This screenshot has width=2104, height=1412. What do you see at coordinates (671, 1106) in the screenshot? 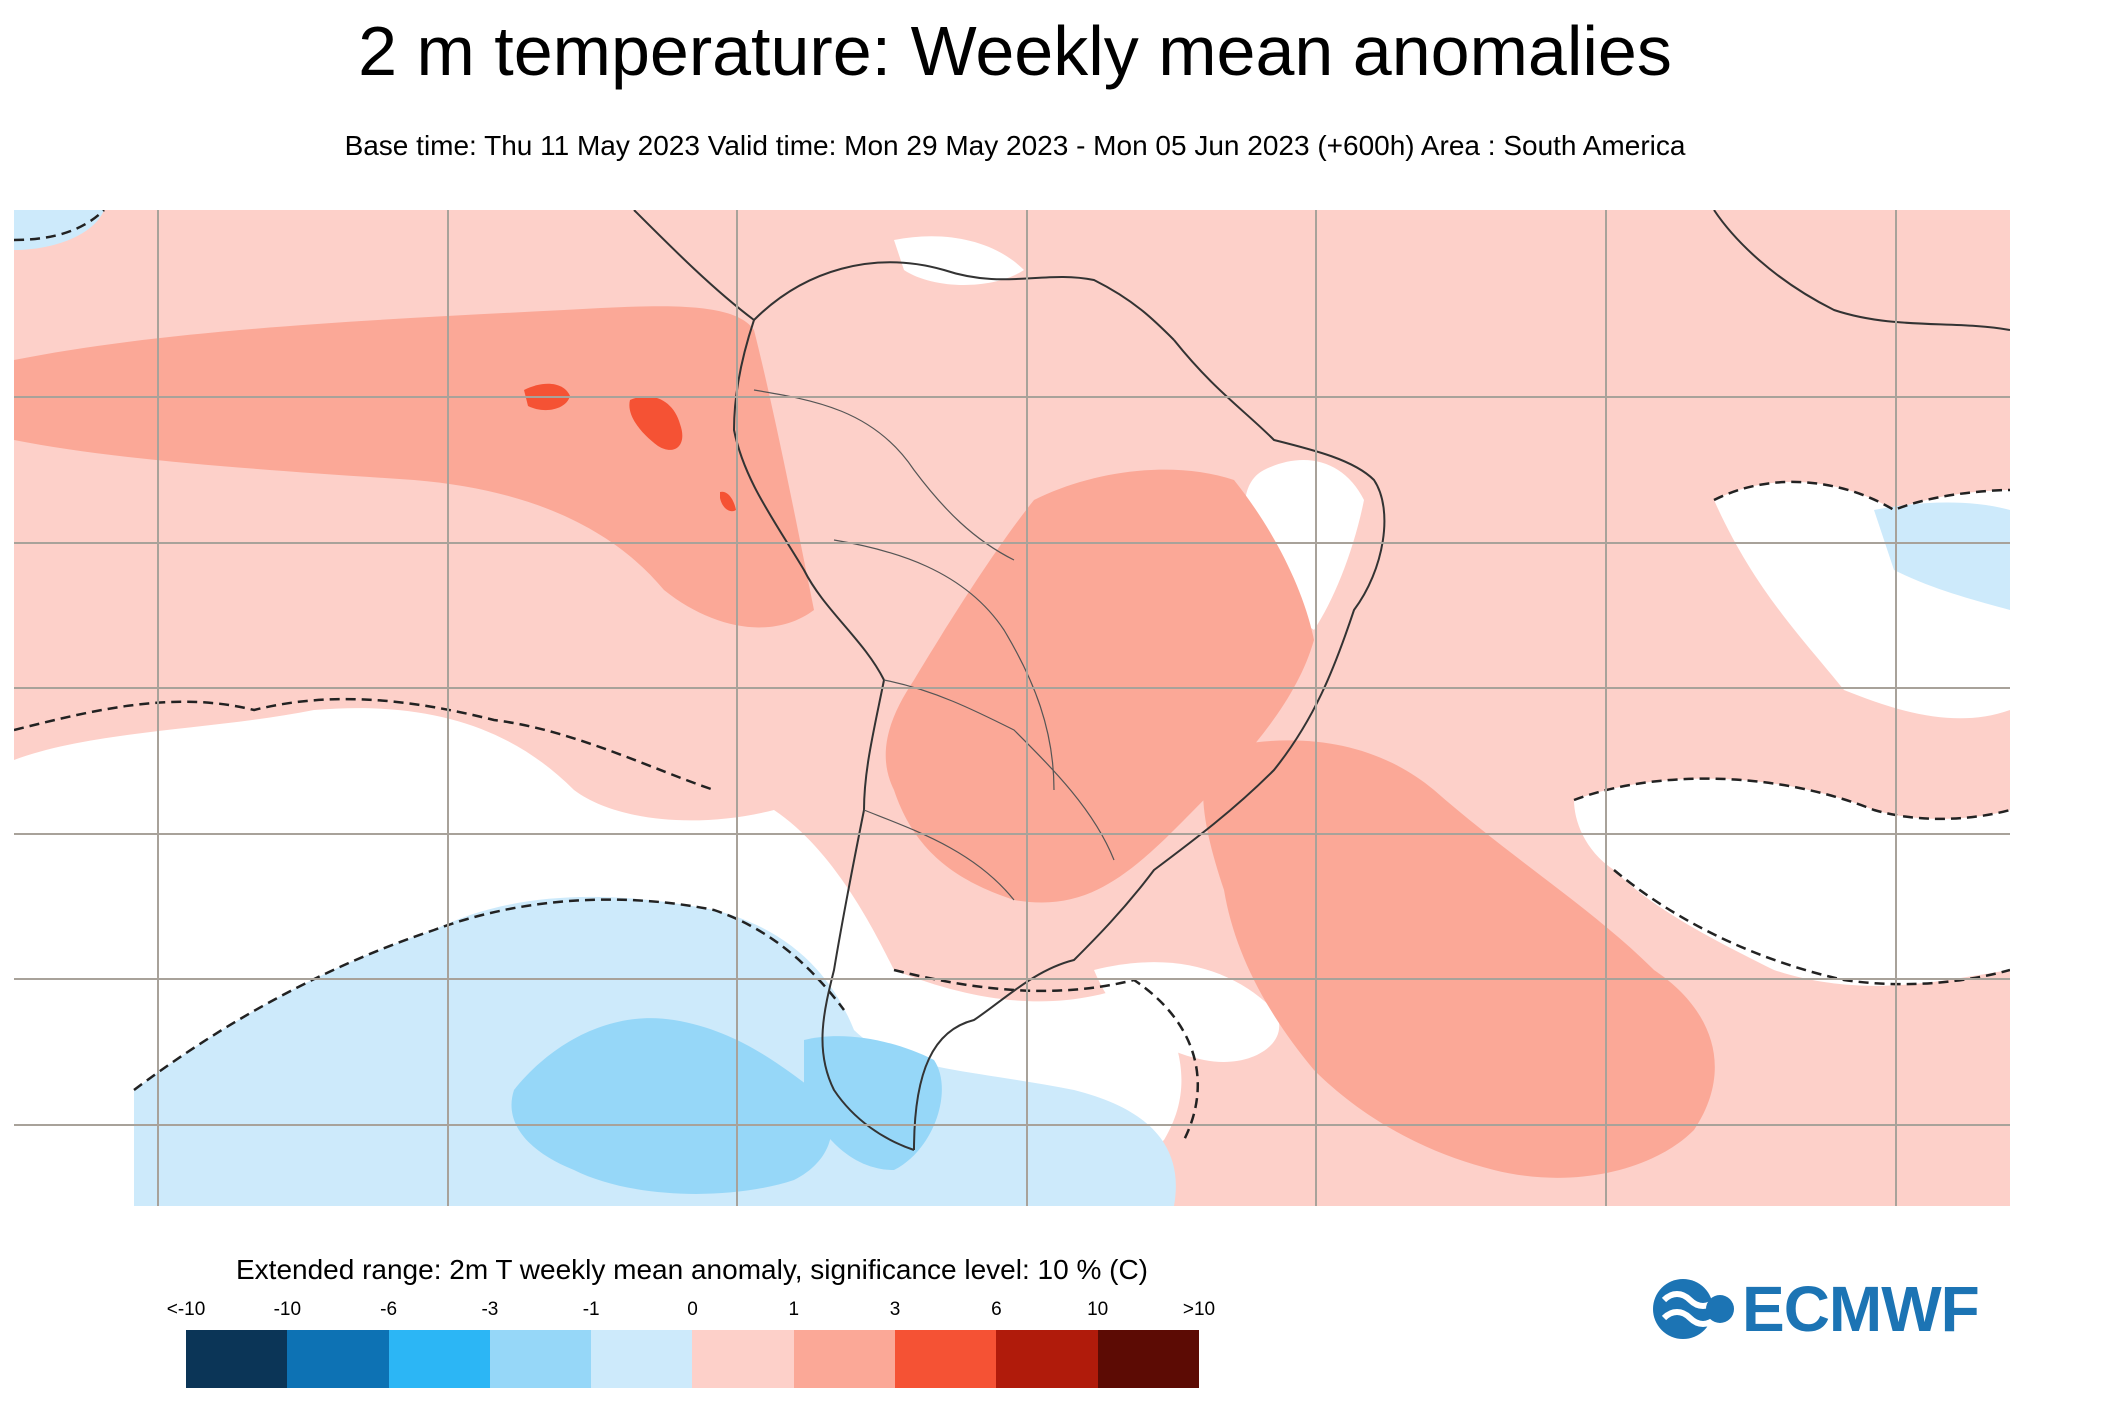
I see `anomaly-field-cold-medium` at bounding box center [671, 1106].